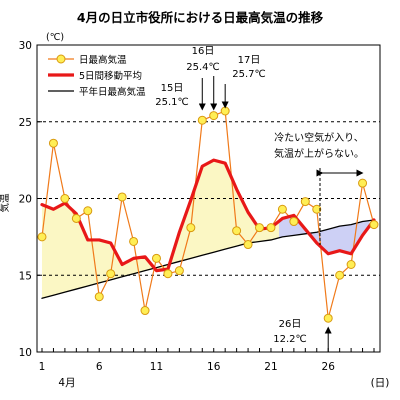 Image resolution: width=400 pixels, height=400 pixels. What do you see at coordinates (319, 153) in the screenshot?
I see `note-line-2: 気温が上がらない。` at bounding box center [319, 153].